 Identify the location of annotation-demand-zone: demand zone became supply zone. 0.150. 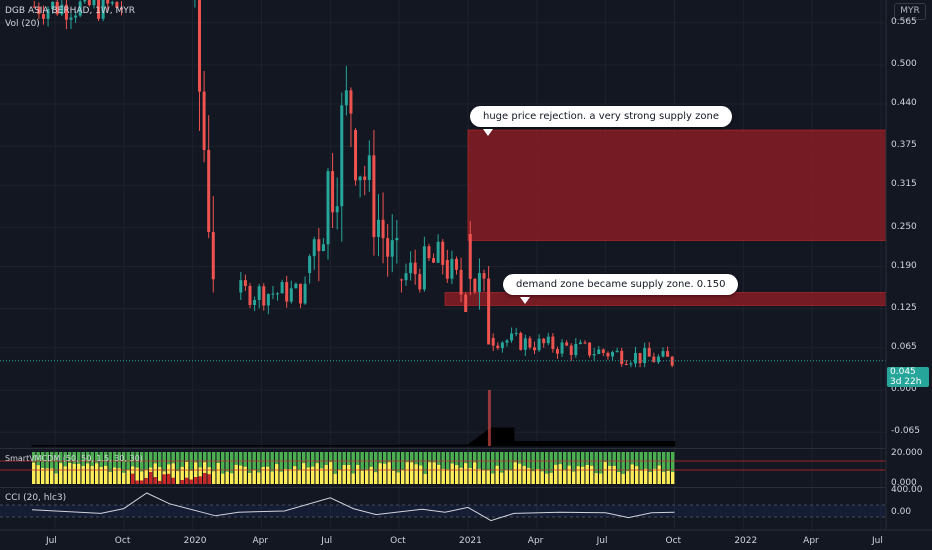
(621, 284).